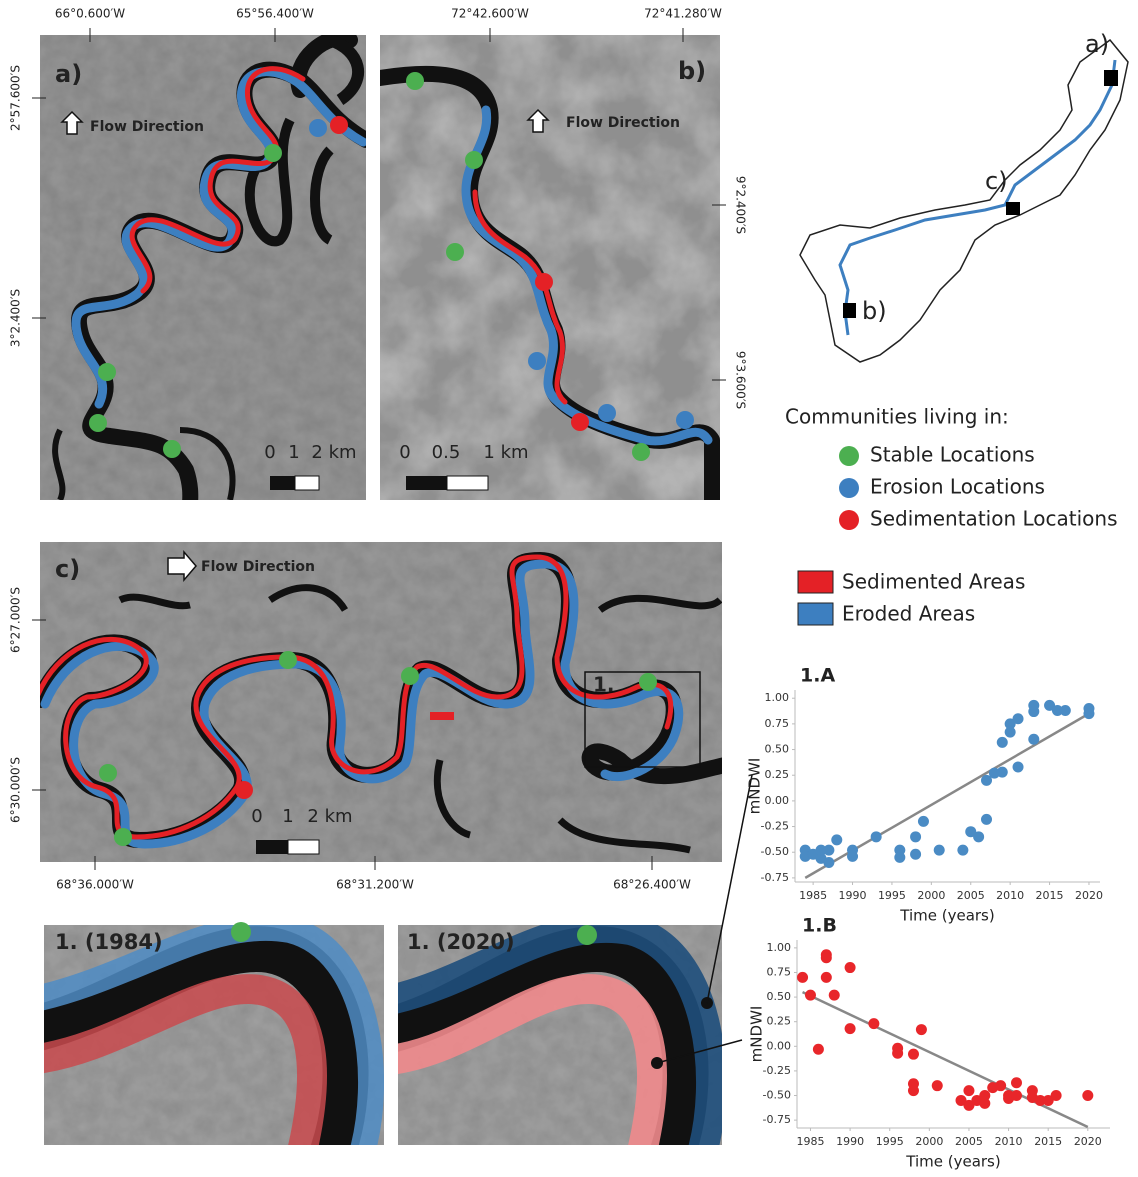  I want to click on y-tick-label: 0.50, so click(779, 996).